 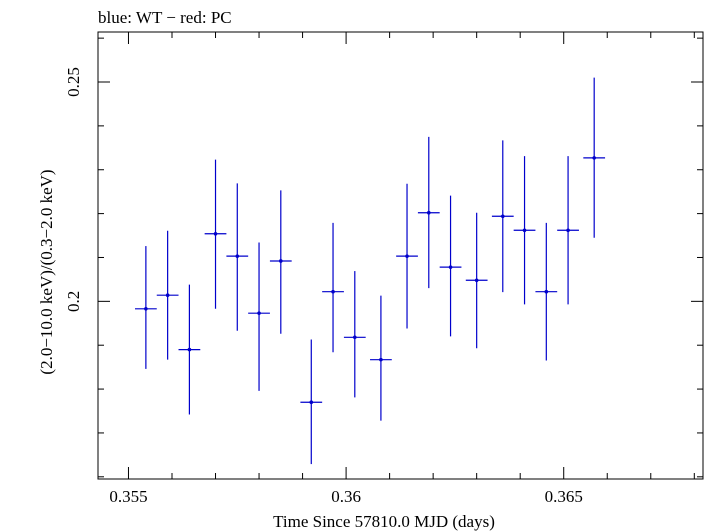 I want to click on x-tick-label: 0.365, so click(x=564, y=496).